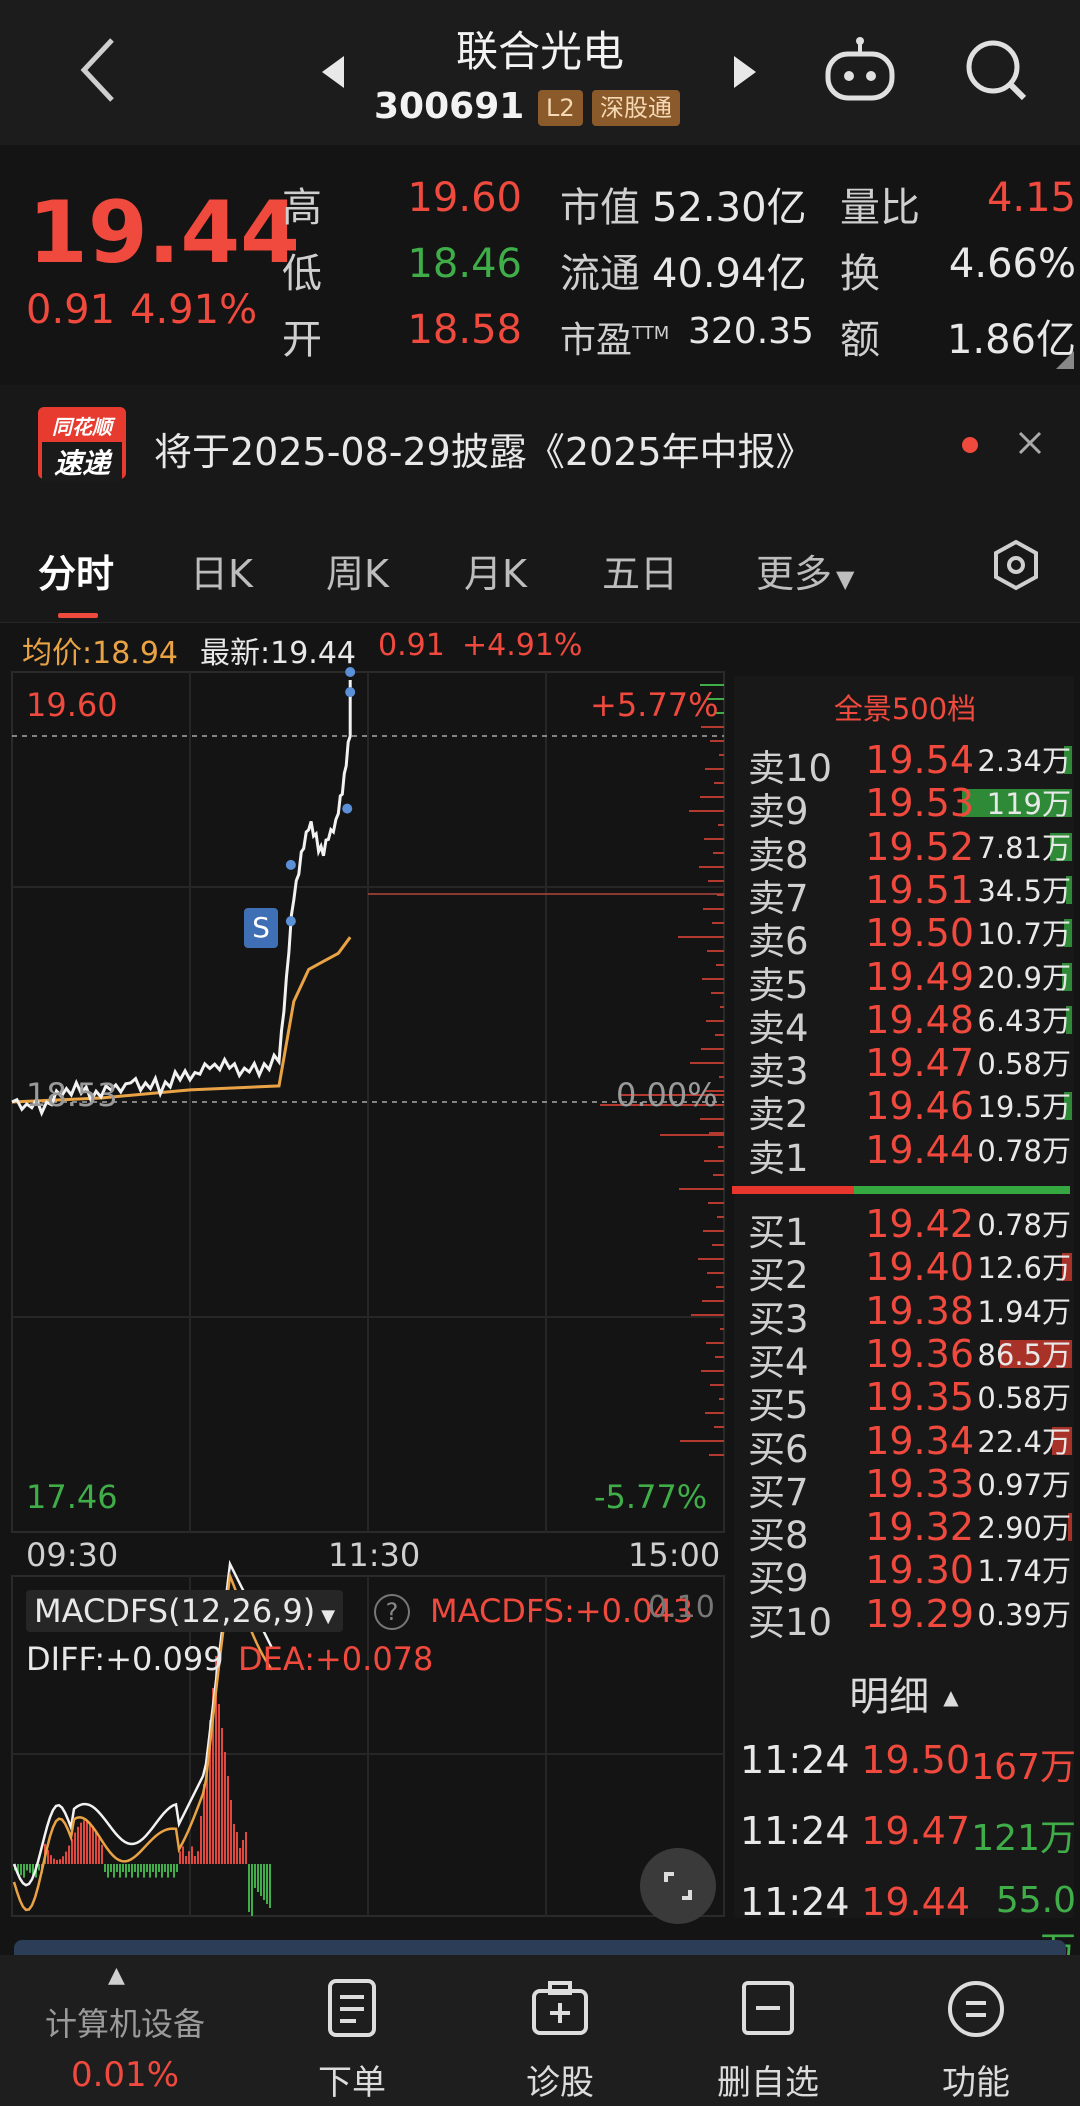 The image size is (1080, 2106). I want to click on ask-row: 卖7 19.51 34.5万, so click(905, 894).